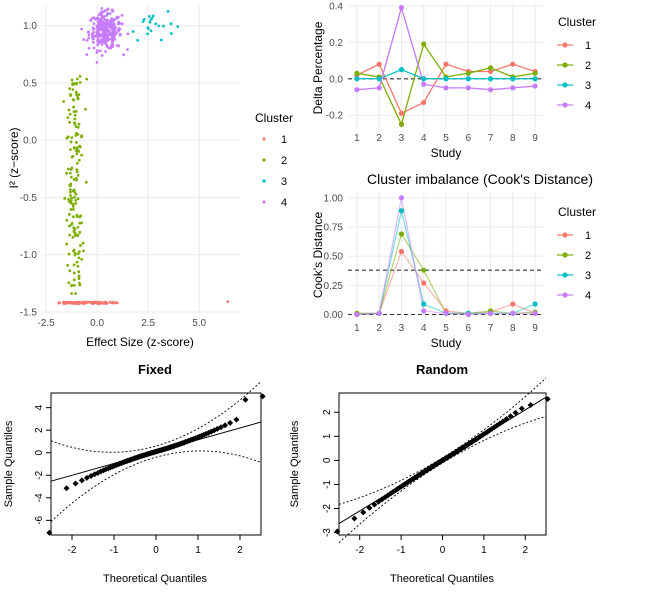 This screenshot has height=592, width=665. What do you see at coordinates (97, 323) in the screenshot?
I see `scatter-x-tick-label: 0.0` at bounding box center [97, 323].